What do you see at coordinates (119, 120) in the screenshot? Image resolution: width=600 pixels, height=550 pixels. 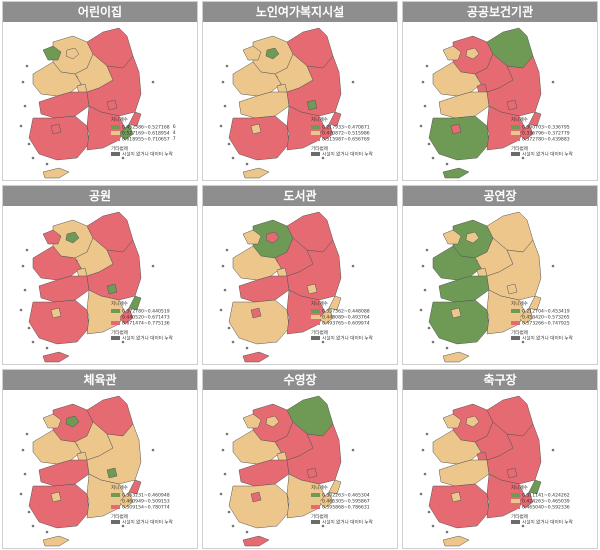 I see `legend-title: 지니계수` at bounding box center [119, 120].